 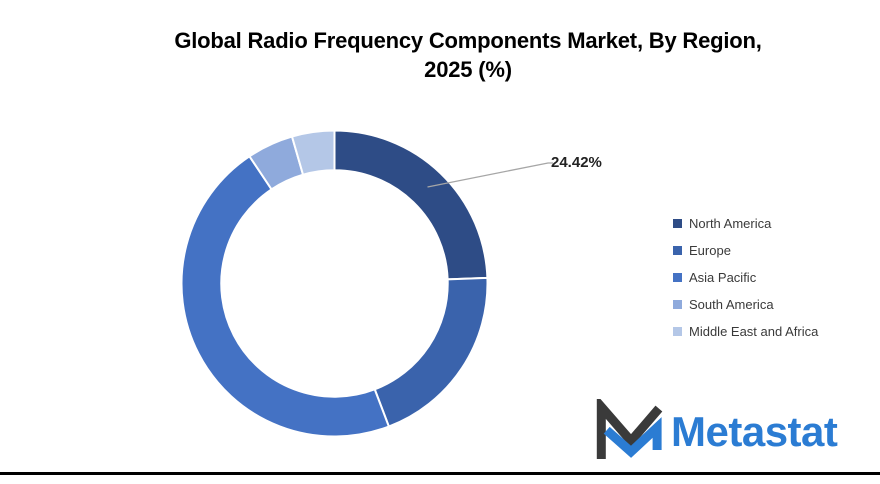 What do you see at coordinates (710, 250) in the screenshot?
I see `legend-label-europe: Europe` at bounding box center [710, 250].